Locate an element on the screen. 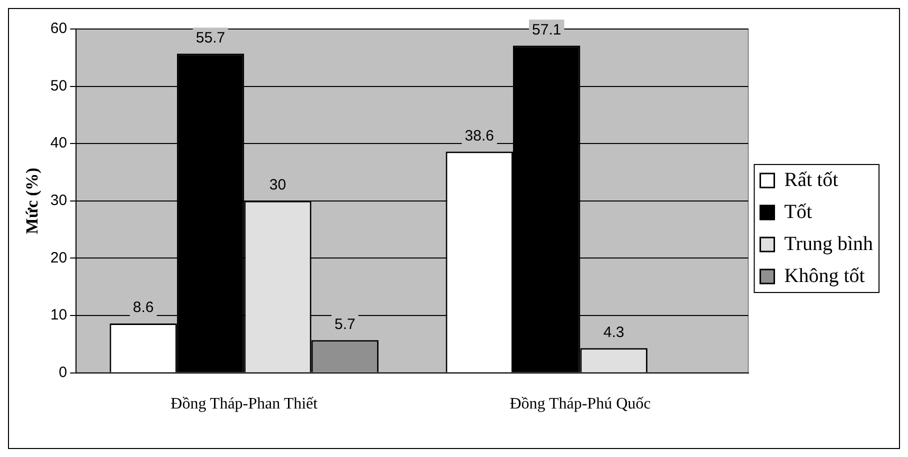 Image resolution: width=908 pixels, height=457 pixels. data-label: 38.6 is located at coordinates (479, 135).